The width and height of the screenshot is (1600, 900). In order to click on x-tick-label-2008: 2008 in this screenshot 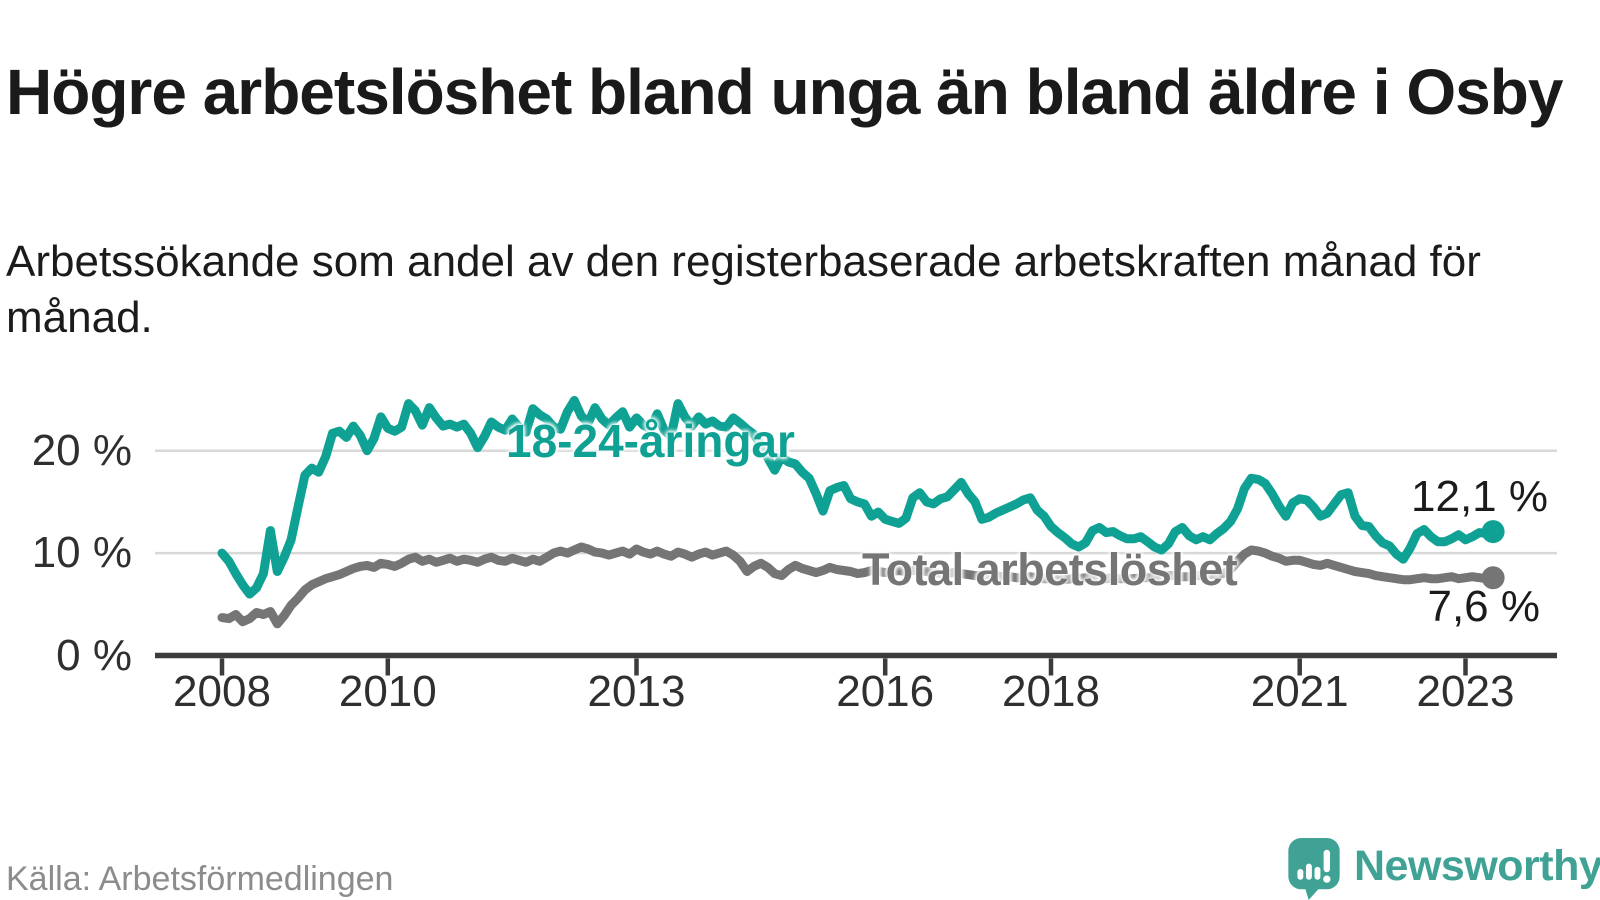, I will do `click(222, 691)`.